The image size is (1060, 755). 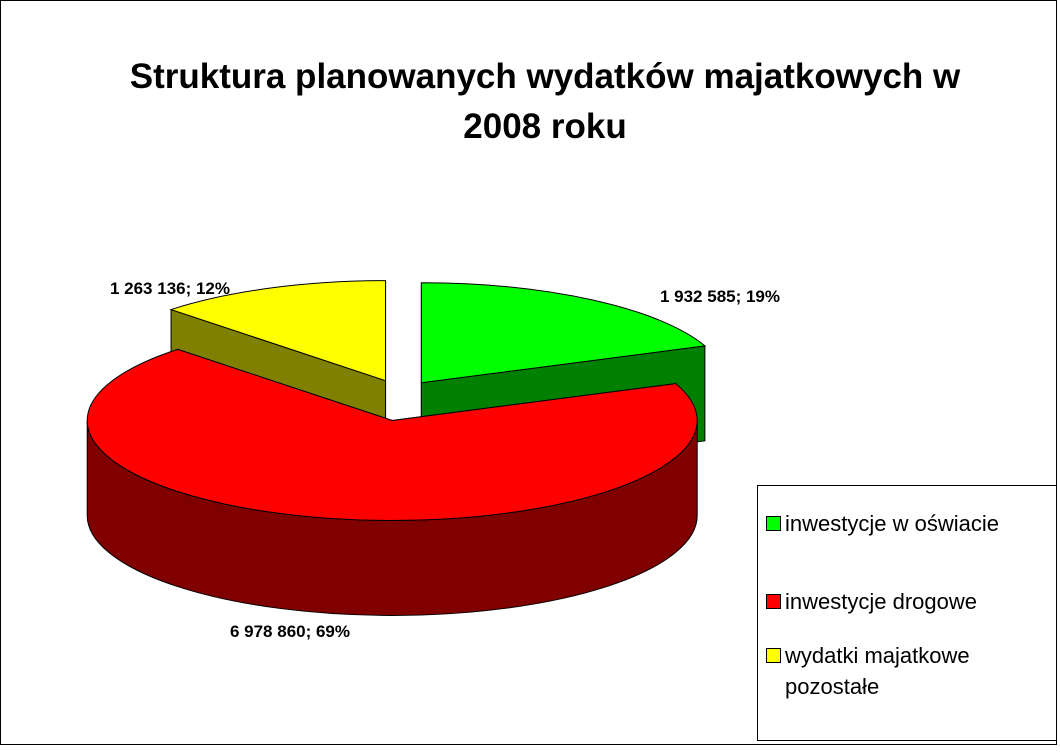 I want to click on legend-label: inwestycje drogowe, so click(x=881, y=601).